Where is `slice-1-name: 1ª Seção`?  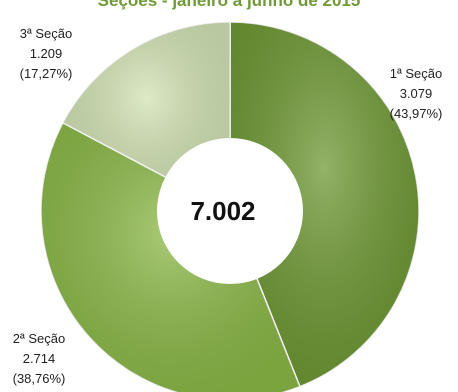
slice-1-name: 1ª Seção is located at coordinates (416, 73).